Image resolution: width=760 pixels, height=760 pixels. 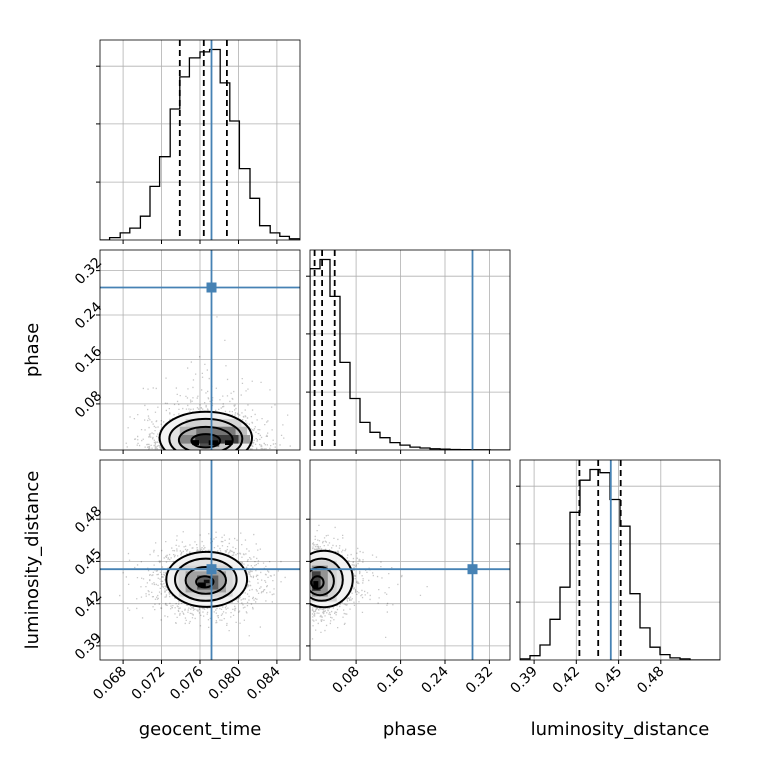 I want to click on xtick-label-geocent_time-2: 0.076, so click(x=187, y=683).